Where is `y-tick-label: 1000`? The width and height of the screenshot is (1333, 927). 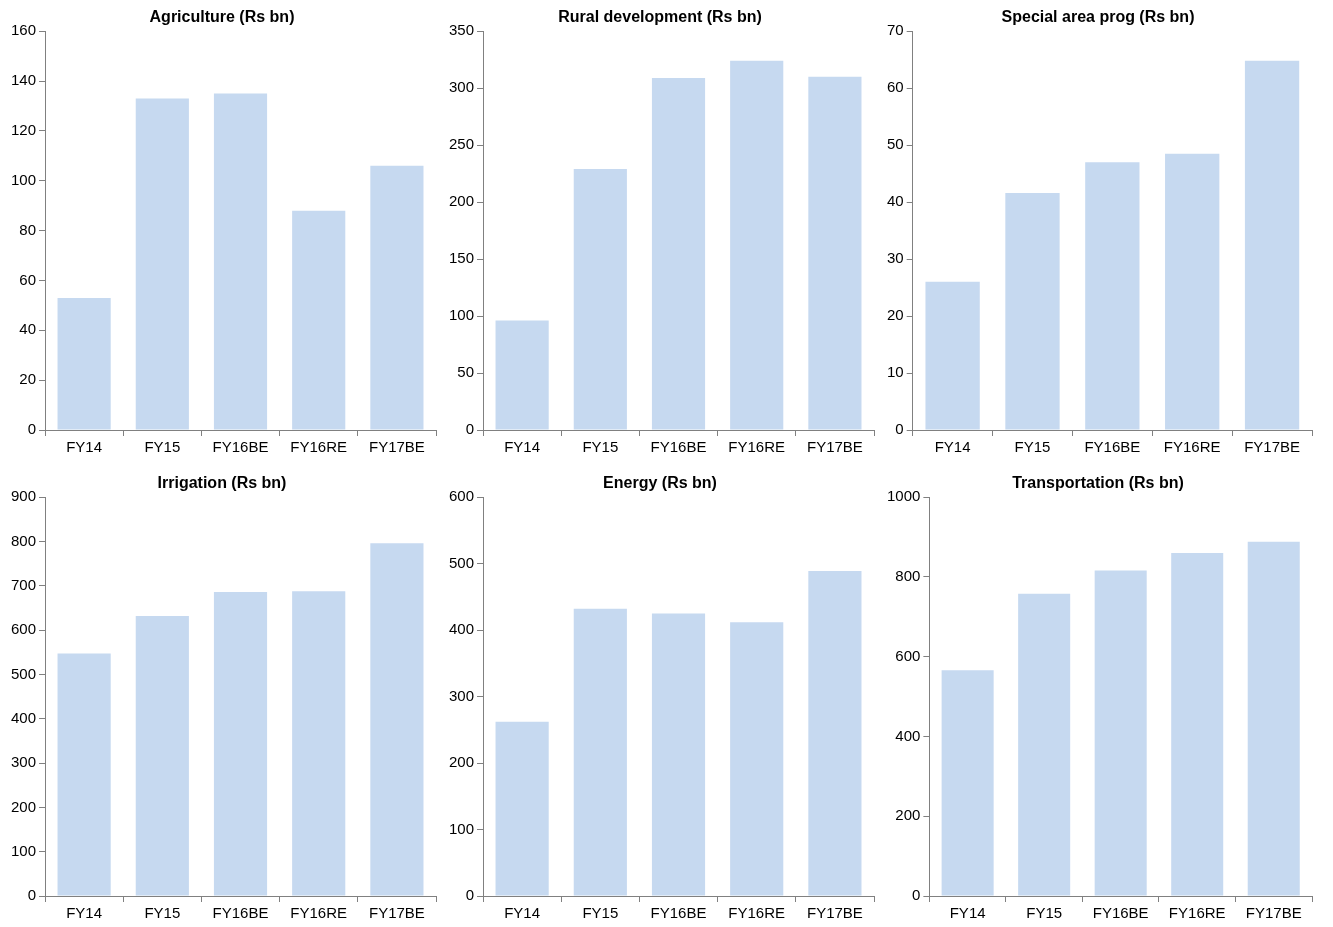 y-tick-label: 1000 is located at coordinates (903, 496).